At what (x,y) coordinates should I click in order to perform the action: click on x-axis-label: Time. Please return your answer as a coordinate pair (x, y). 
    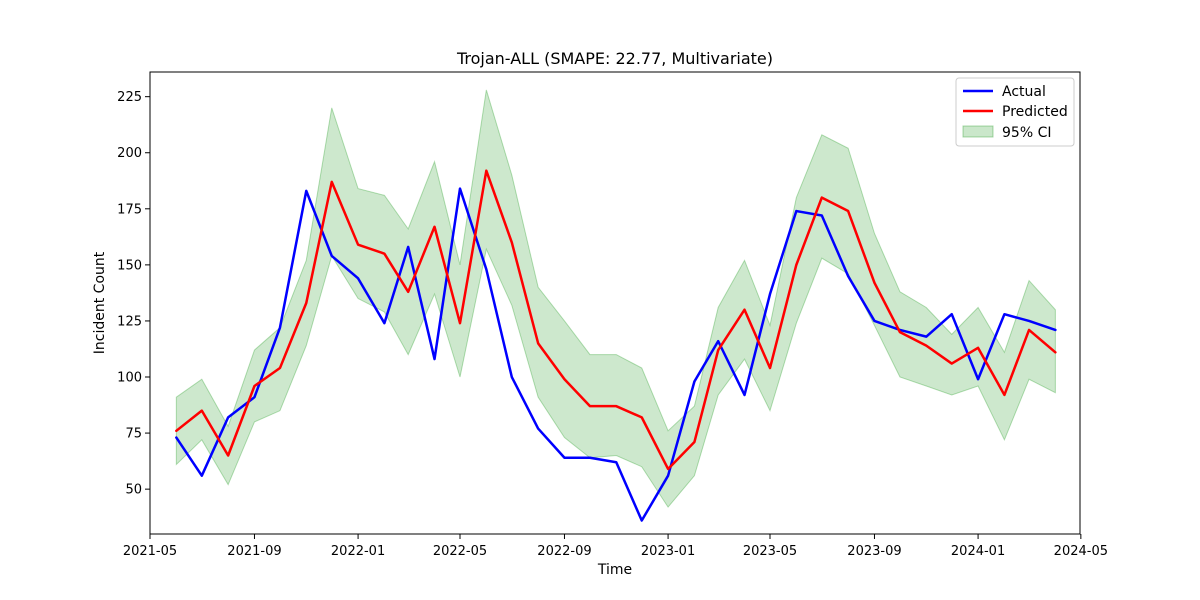
    Looking at the image, I should click on (614, 570).